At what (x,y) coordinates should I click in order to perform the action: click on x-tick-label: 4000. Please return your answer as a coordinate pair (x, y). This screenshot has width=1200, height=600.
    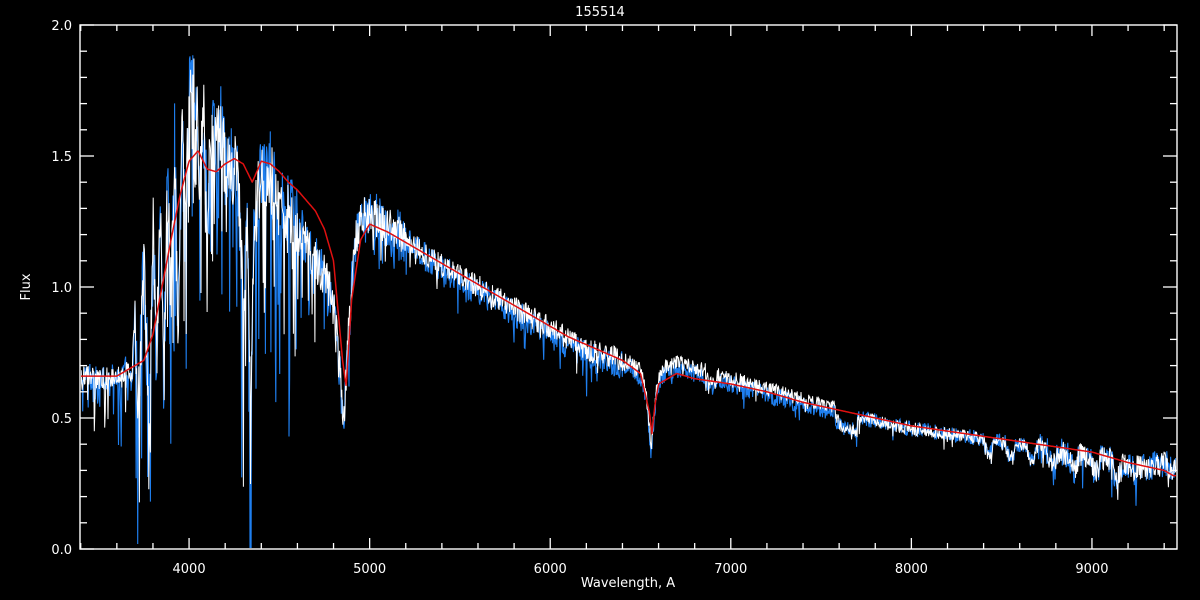
    Looking at the image, I should click on (189, 569).